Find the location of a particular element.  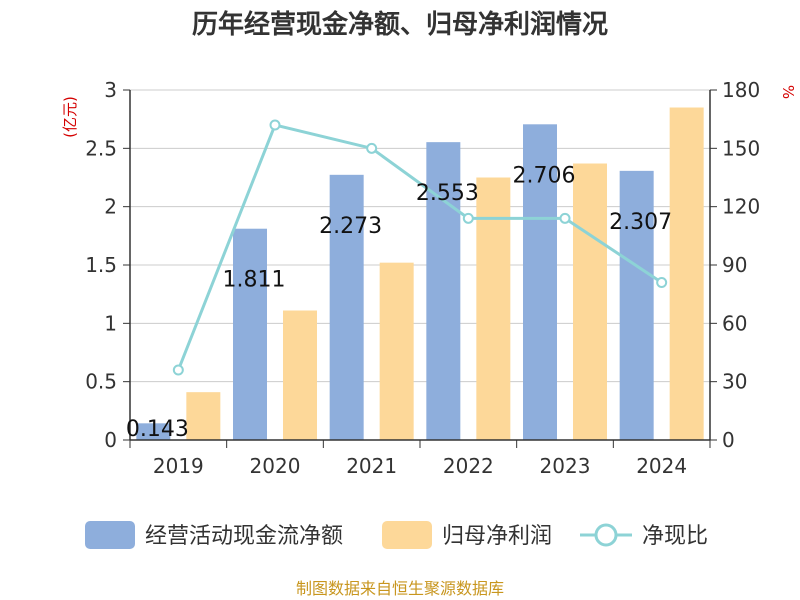

data-label-operating-cashflow: 1.811 is located at coordinates (254, 280).